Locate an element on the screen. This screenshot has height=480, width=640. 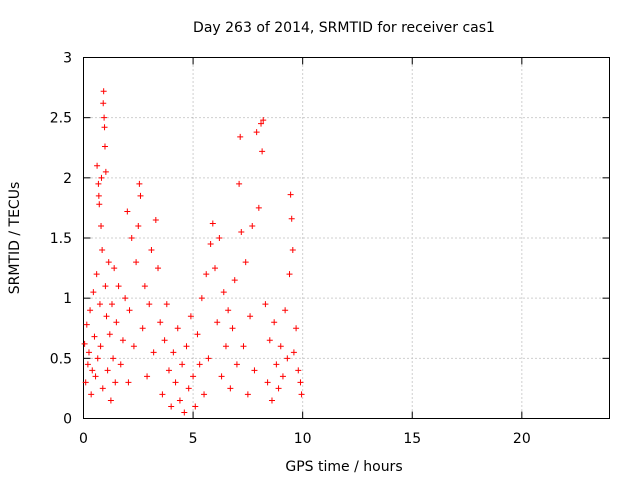
y-axis-label: SRMTID / TECUs is located at coordinates (15, 238).